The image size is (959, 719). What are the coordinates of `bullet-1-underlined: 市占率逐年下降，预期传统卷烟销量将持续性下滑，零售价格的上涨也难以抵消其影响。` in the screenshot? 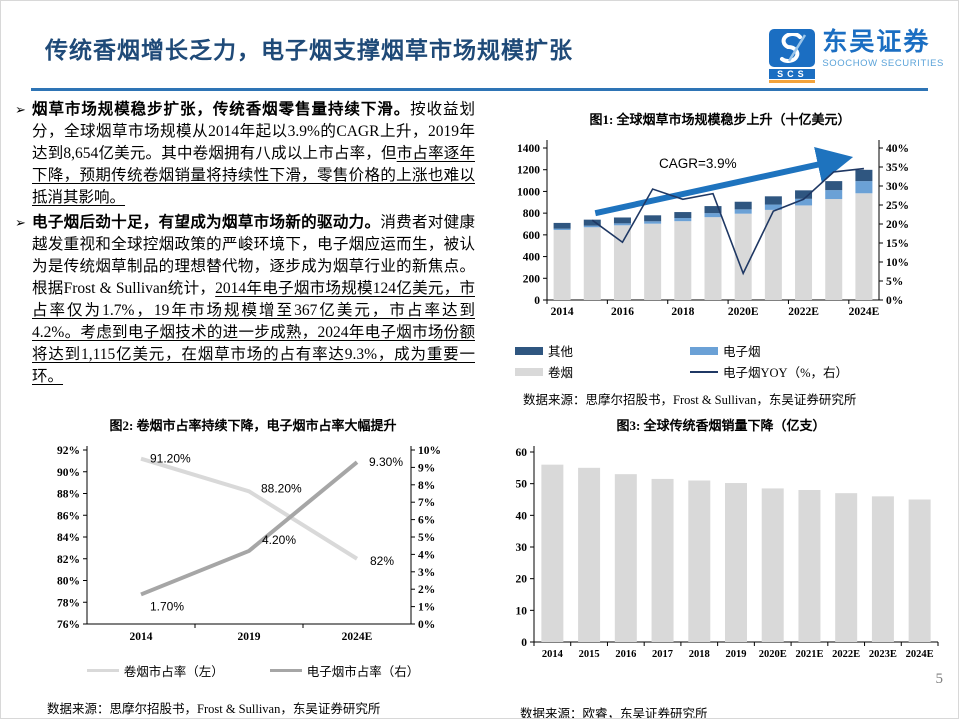 It's located at (253, 175).